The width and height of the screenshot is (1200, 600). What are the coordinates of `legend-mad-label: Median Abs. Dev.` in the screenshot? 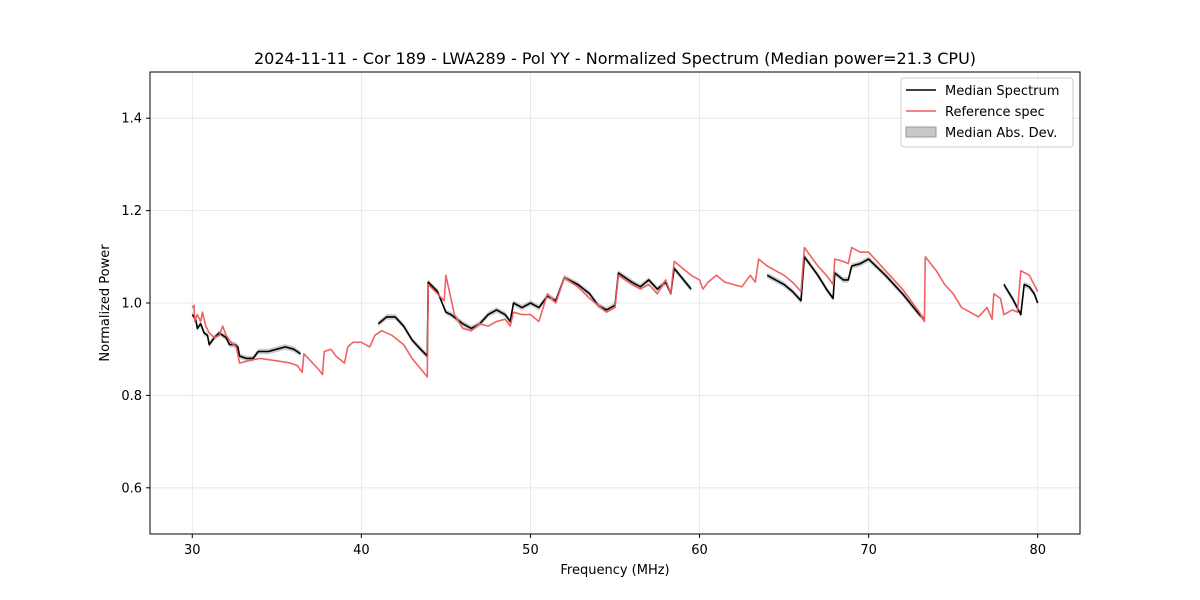 It's located at (1001, 133).